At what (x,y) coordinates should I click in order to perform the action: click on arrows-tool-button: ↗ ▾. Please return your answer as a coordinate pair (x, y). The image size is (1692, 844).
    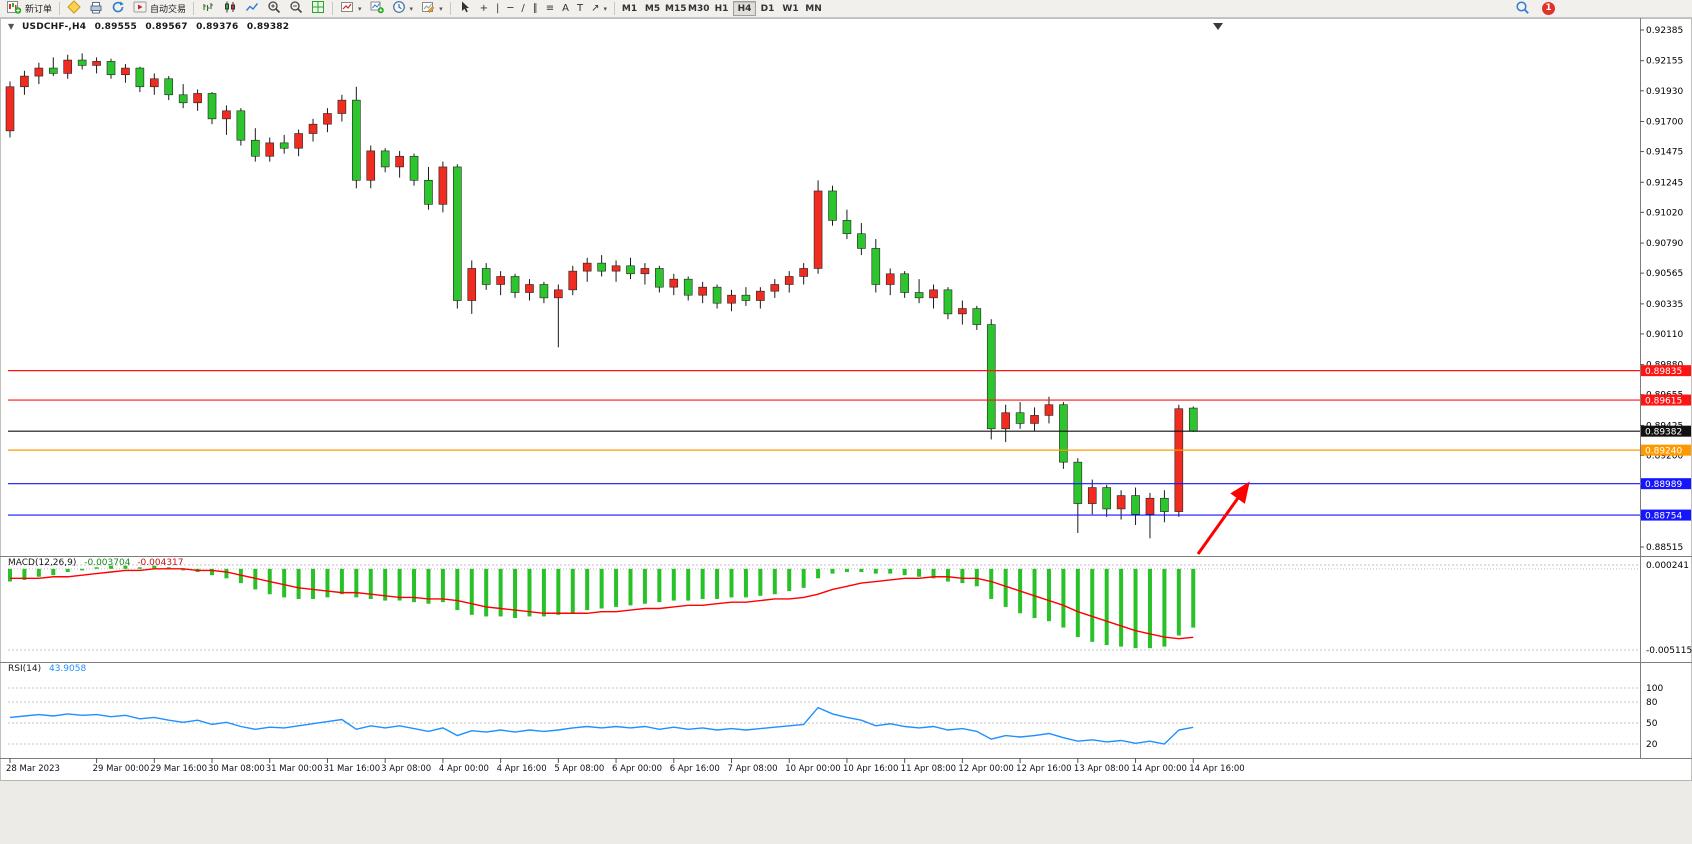
    Looking at the image, I should click on (599, 9).